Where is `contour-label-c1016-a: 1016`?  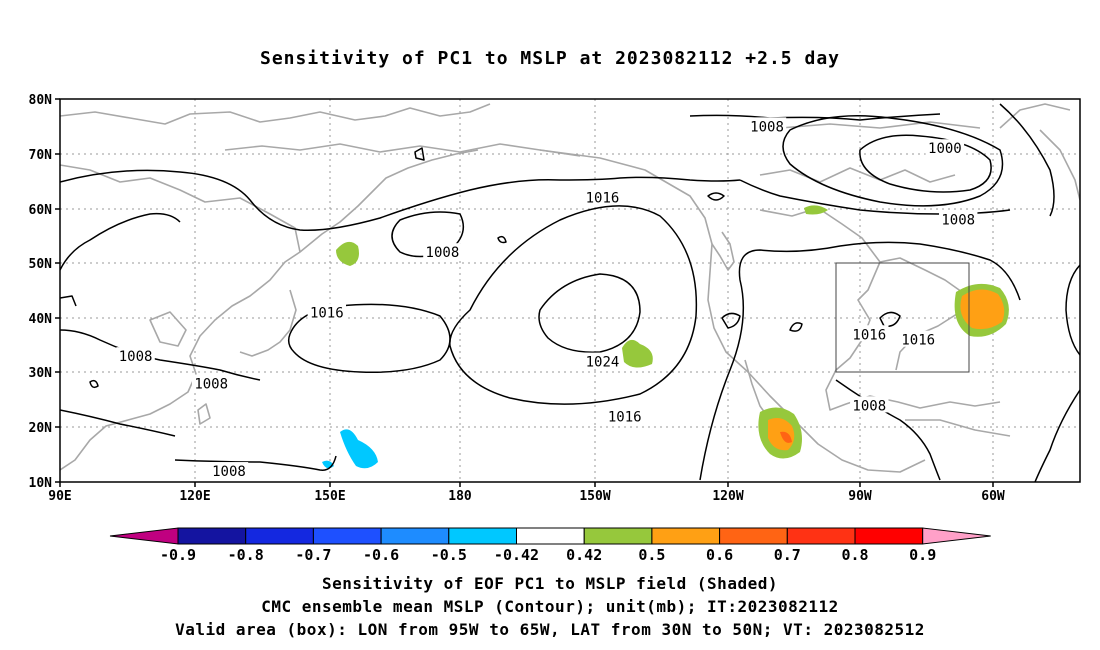 contour-label-c1016-a: 1016 is located at coordinates (603, 198).